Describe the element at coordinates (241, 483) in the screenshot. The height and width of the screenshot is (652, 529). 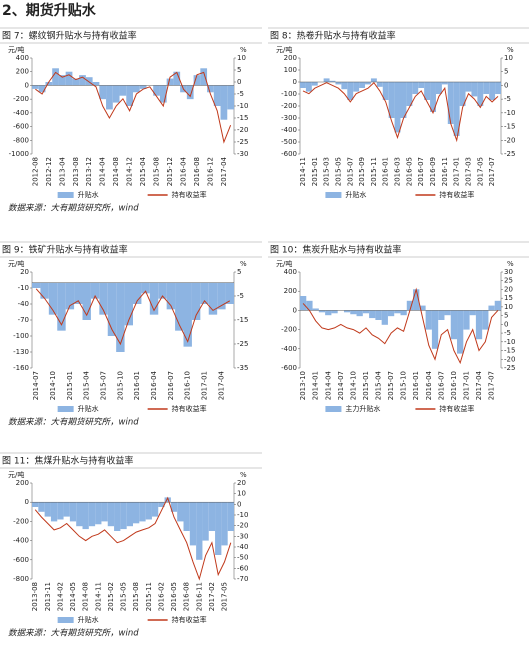
I see `y2-tick-label: 20` at that location.